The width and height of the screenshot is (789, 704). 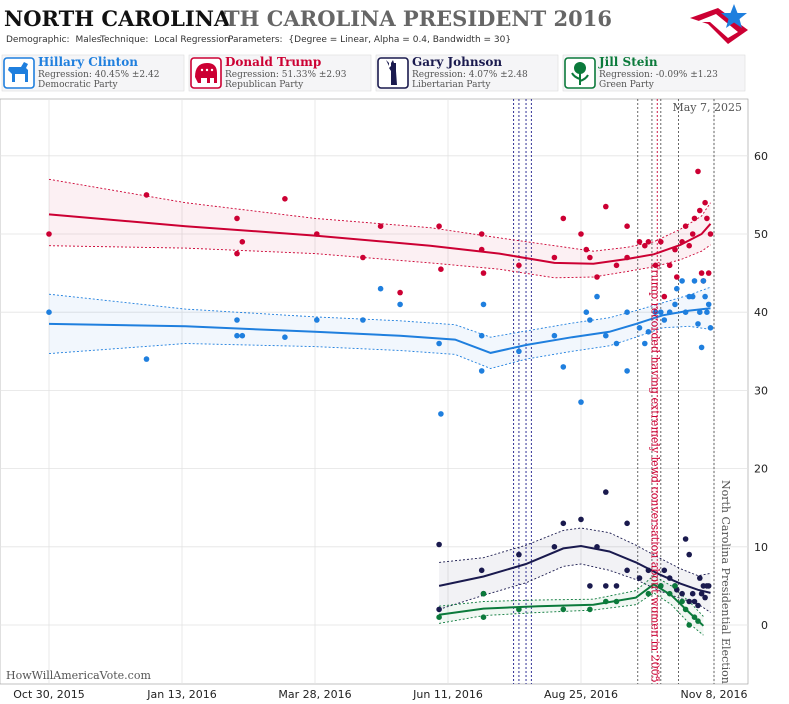 I want to click on y-axis-ticks: 0 10 20 30 40 50 60, so click(x=761, y=391).